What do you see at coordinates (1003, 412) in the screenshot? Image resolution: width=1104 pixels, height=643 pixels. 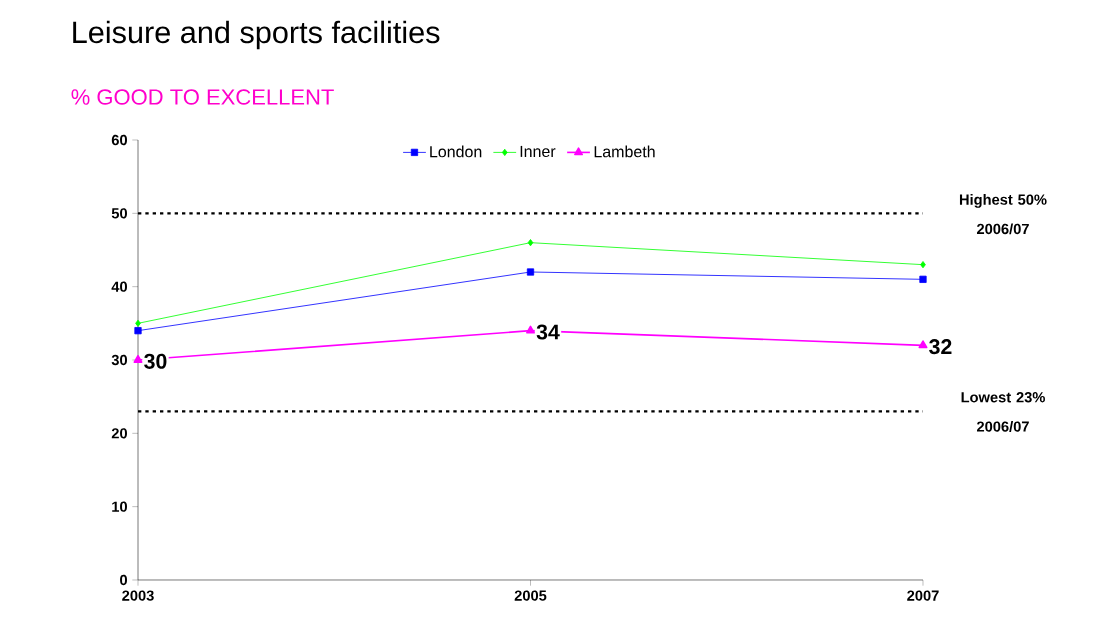 I see `text: Lowest 23% 2006/07` at bounding box center [1003, 412].